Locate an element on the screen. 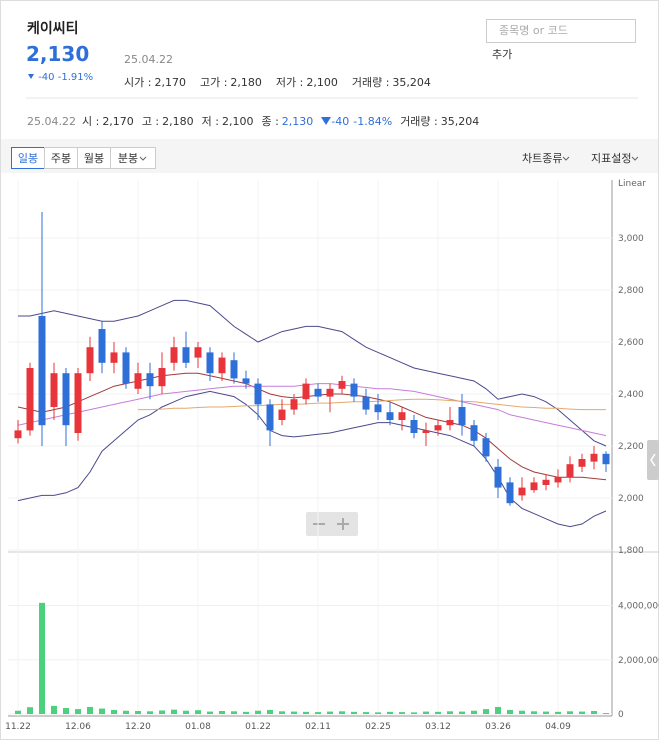  x-tick-label: 03.12 is located at coordinates (438, 727).